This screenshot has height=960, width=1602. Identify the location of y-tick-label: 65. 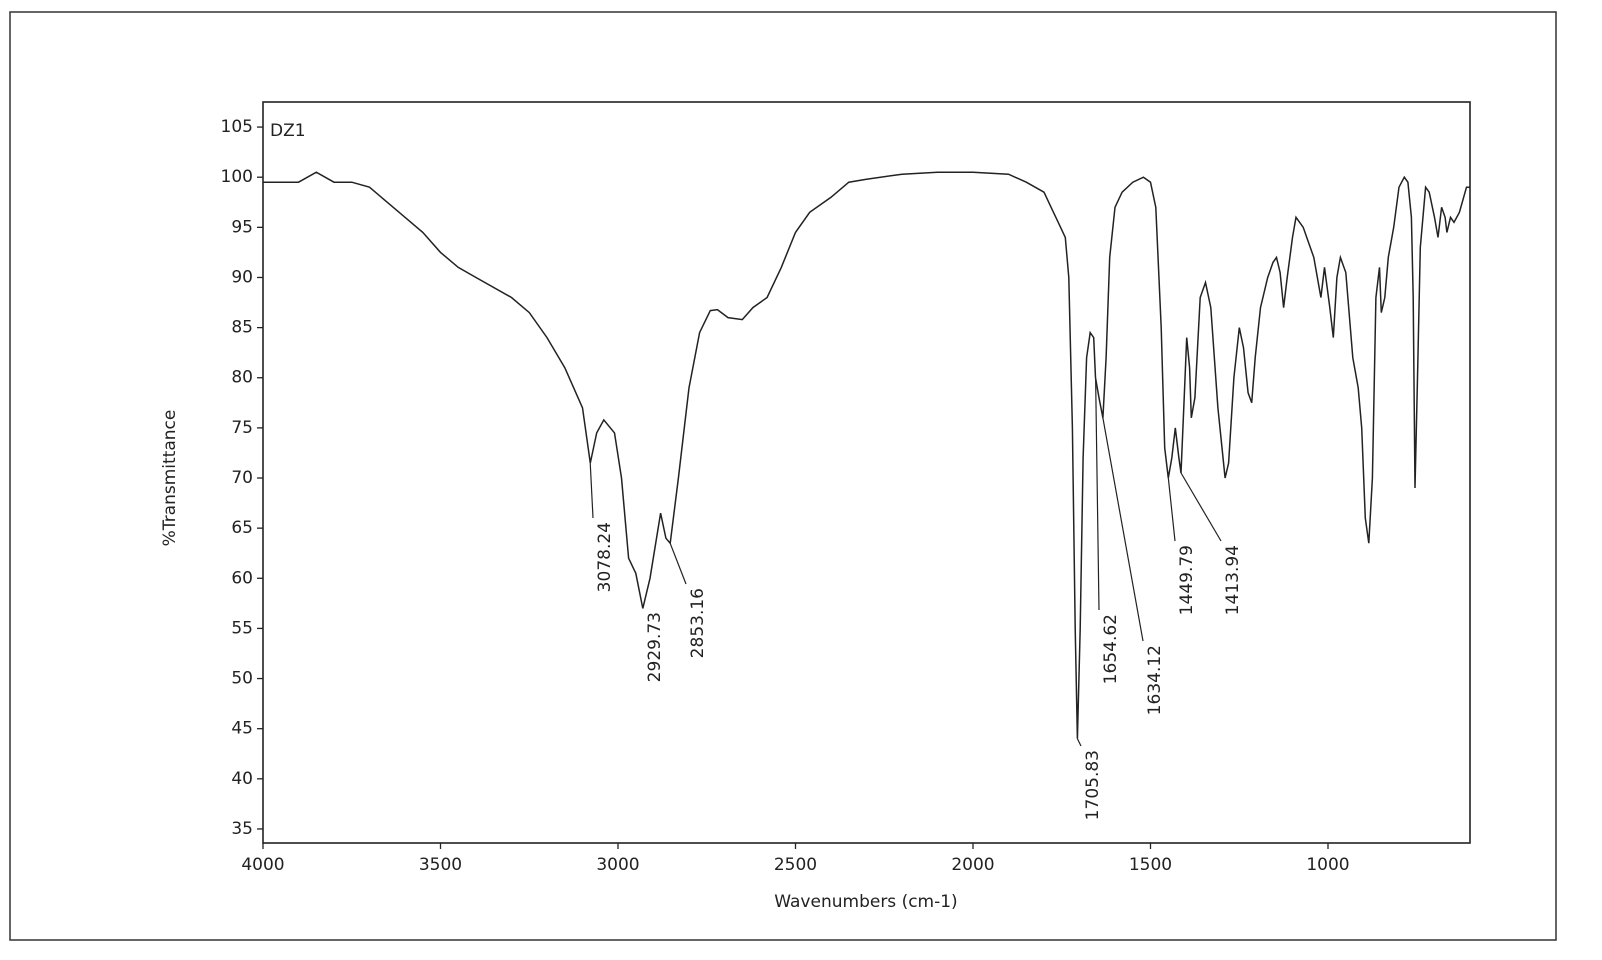
(242, 528).